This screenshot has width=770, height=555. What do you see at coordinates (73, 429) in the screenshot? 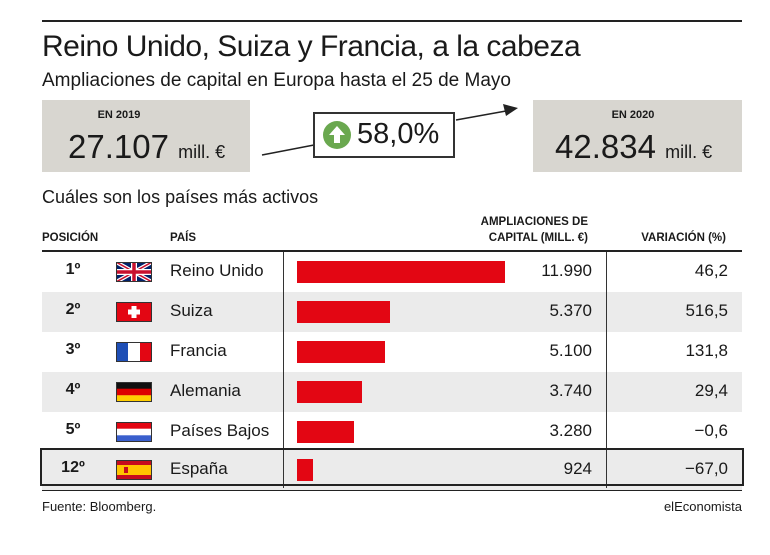
I see `rank-label: 5º` at bounding box center [73, 429].